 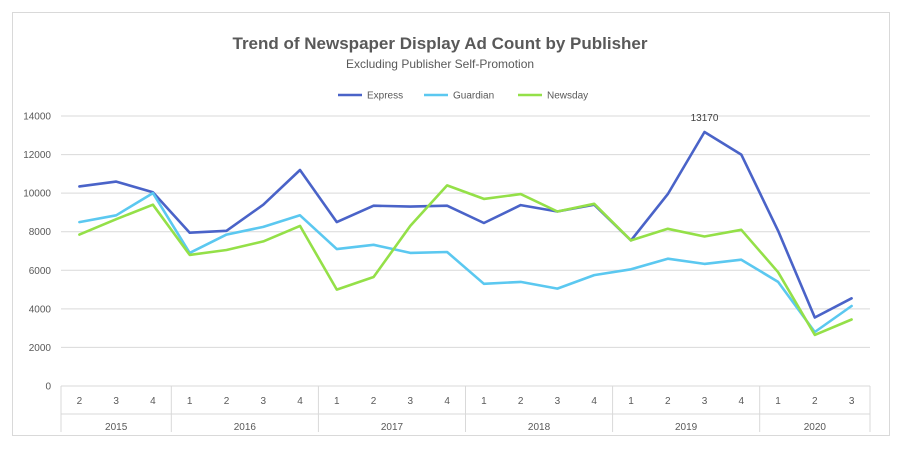 What do you see at coordinates (539, 427) in the screenshot?
I see `x-year-label: 2018` at bounding box center [539, 427].